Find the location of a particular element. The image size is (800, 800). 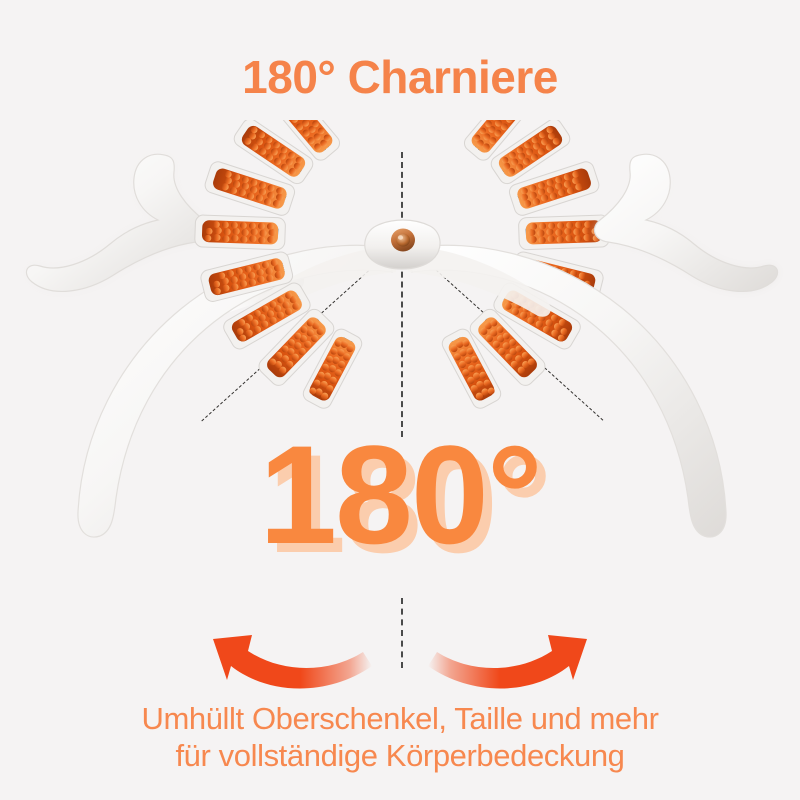

caption-line-2: für vollständige Körperbedeckung is located at coordinates (400, 755).